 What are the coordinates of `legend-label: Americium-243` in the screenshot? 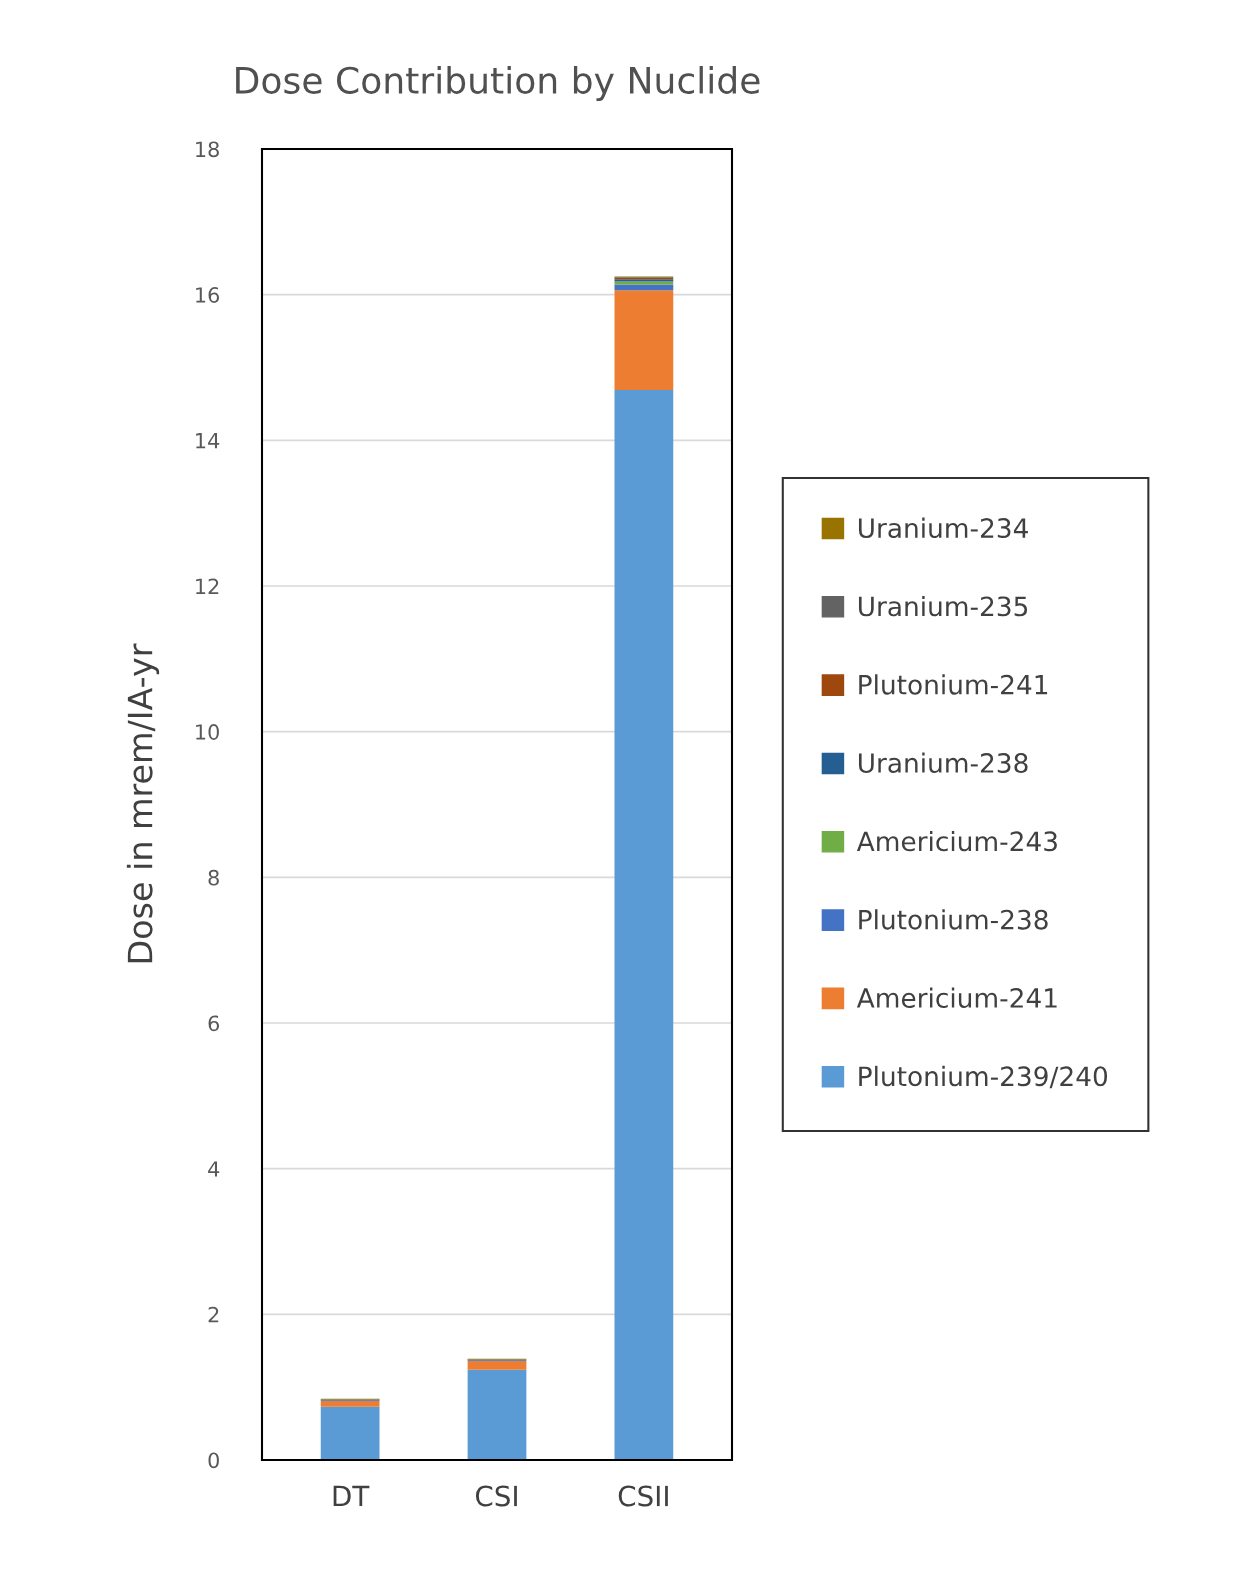 It's located at (956, 841).